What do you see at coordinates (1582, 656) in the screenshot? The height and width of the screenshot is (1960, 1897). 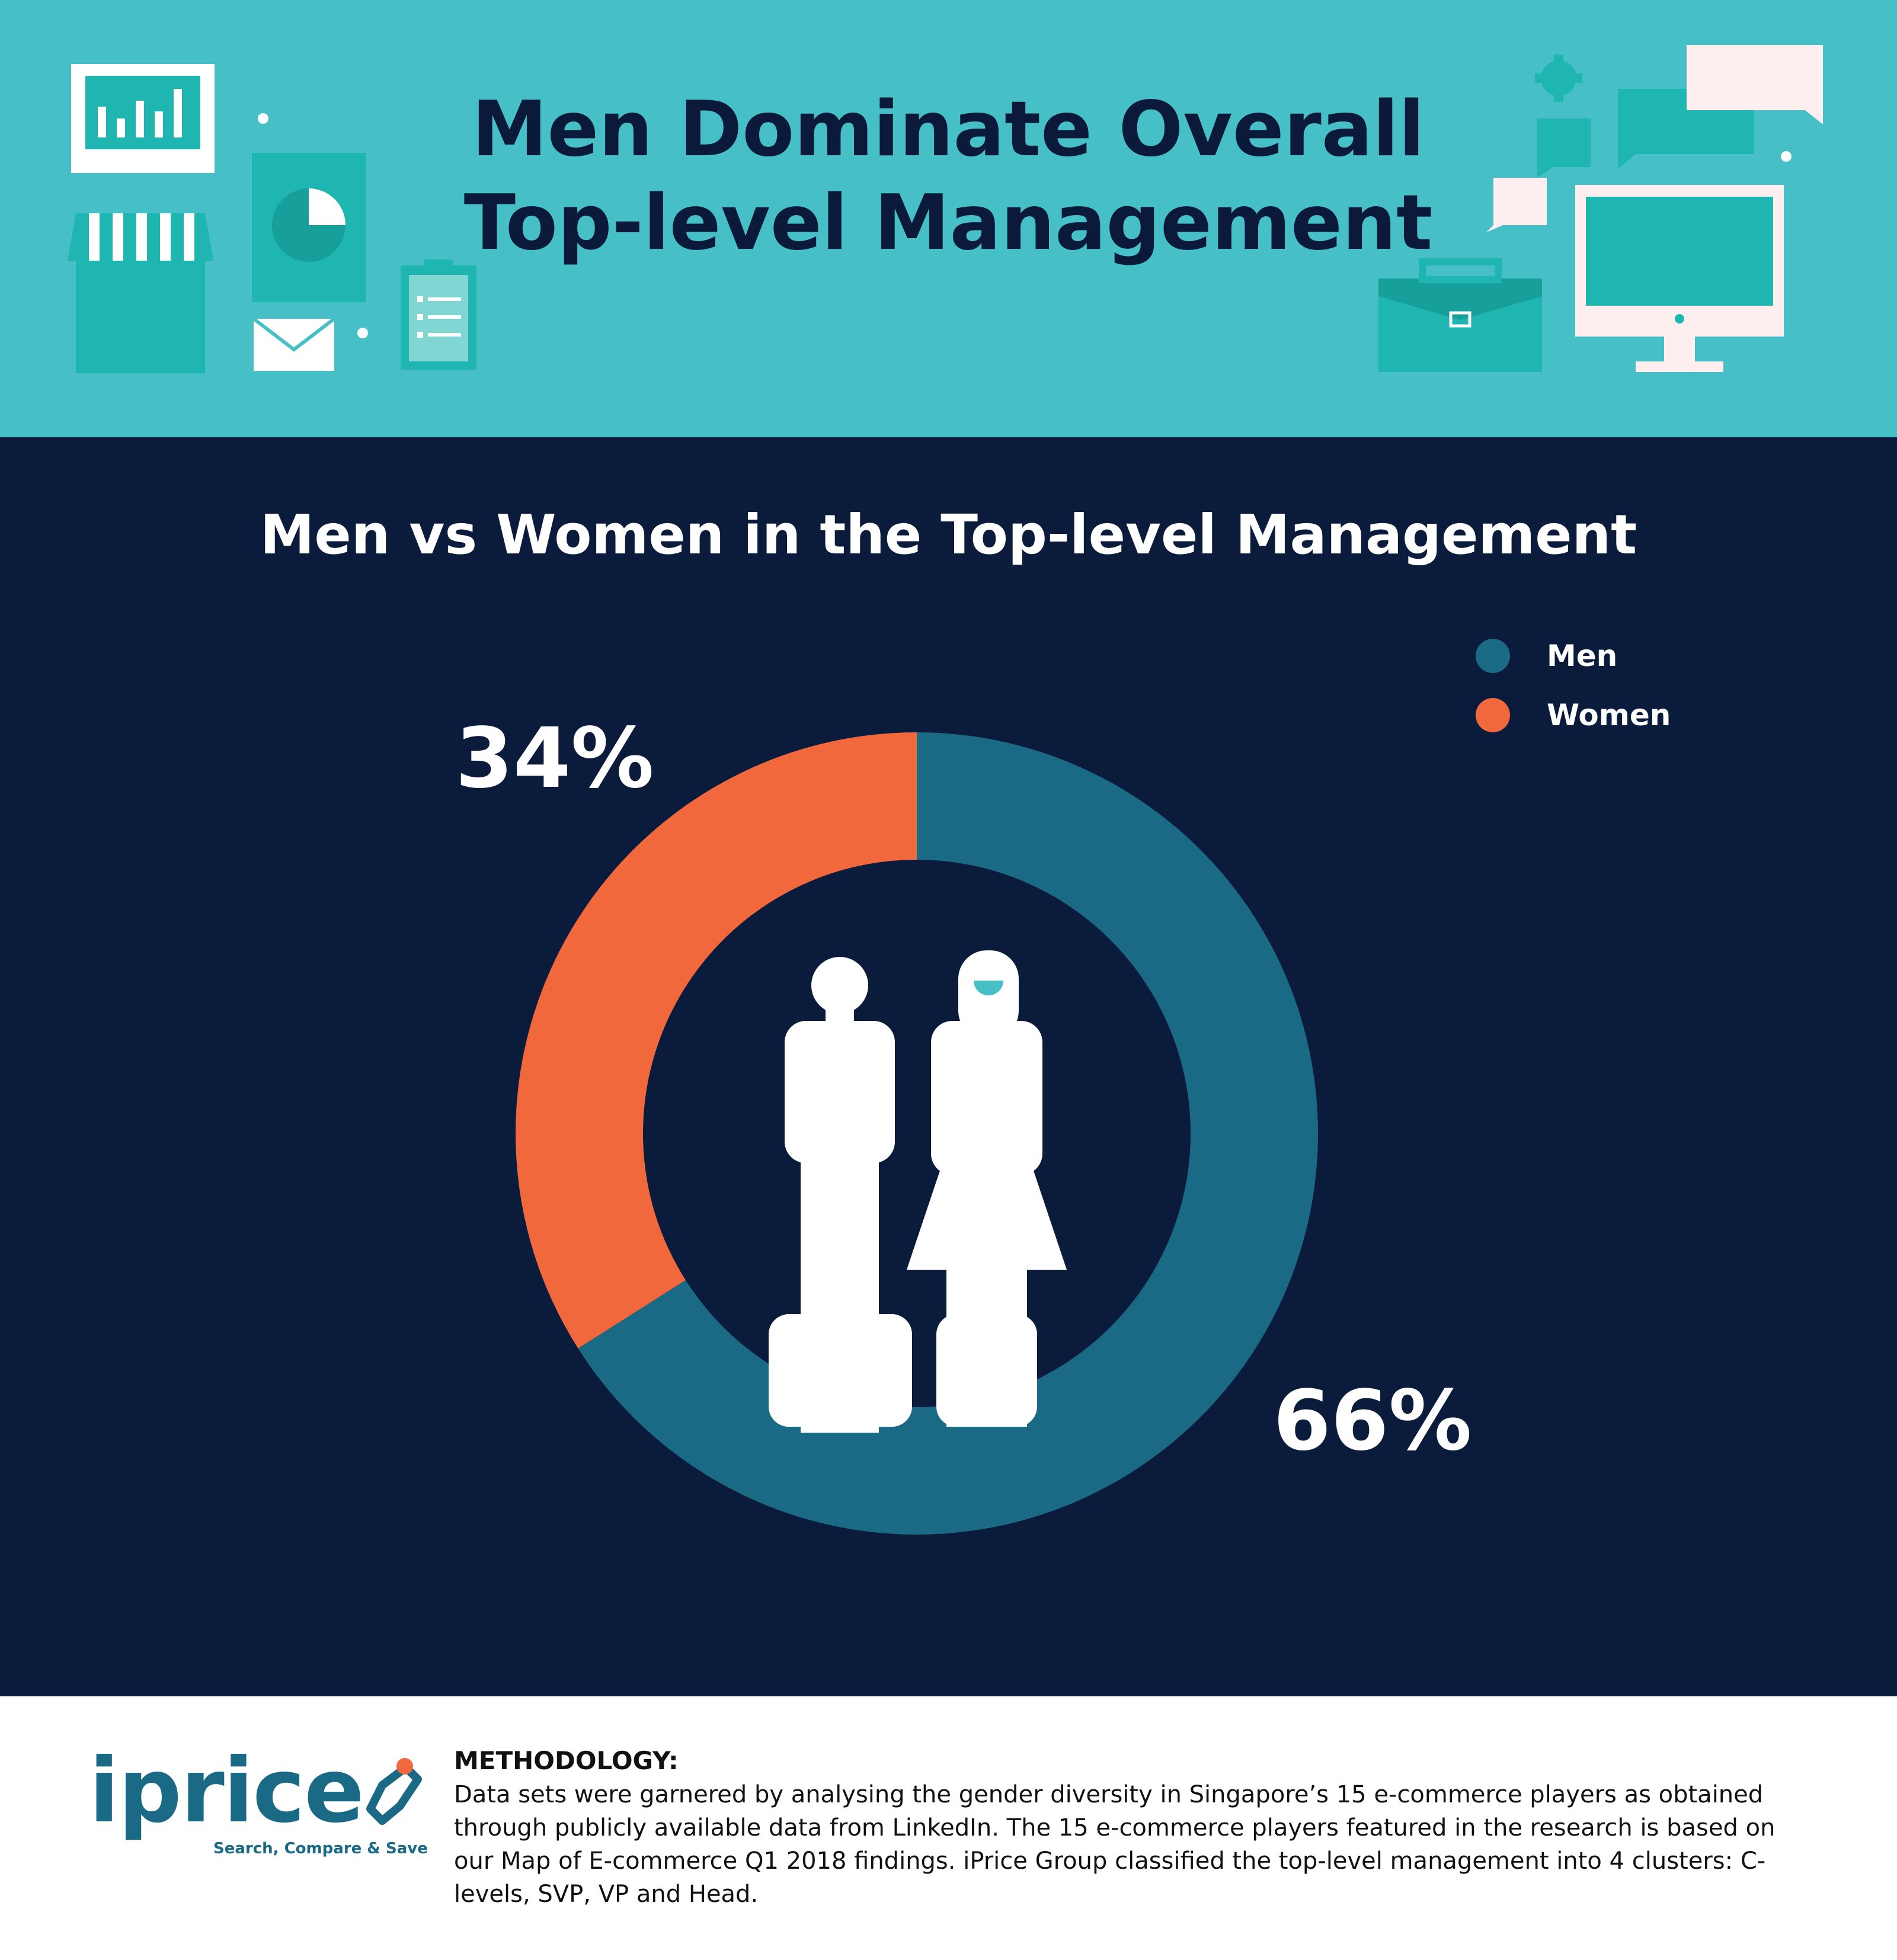 I see `legend-label-men: Men` at bounding box center [1582, 656].